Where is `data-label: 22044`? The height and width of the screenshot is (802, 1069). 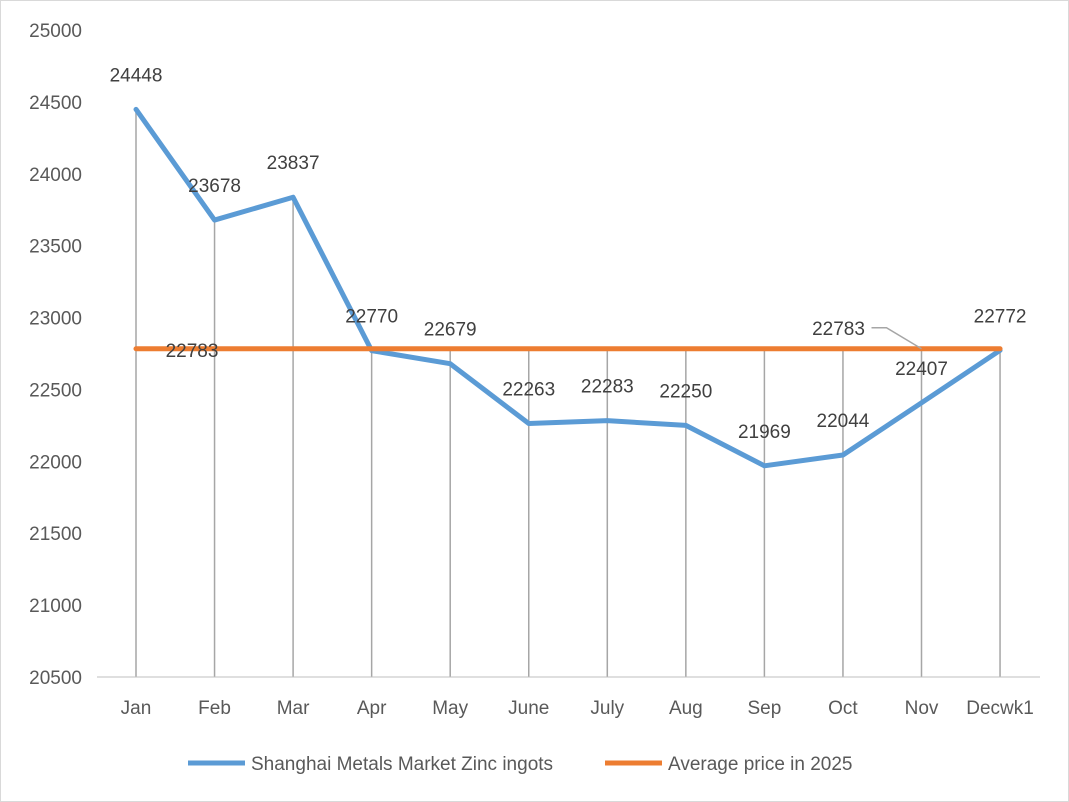 data-label: 22044 is located at coordinates (843, 421).